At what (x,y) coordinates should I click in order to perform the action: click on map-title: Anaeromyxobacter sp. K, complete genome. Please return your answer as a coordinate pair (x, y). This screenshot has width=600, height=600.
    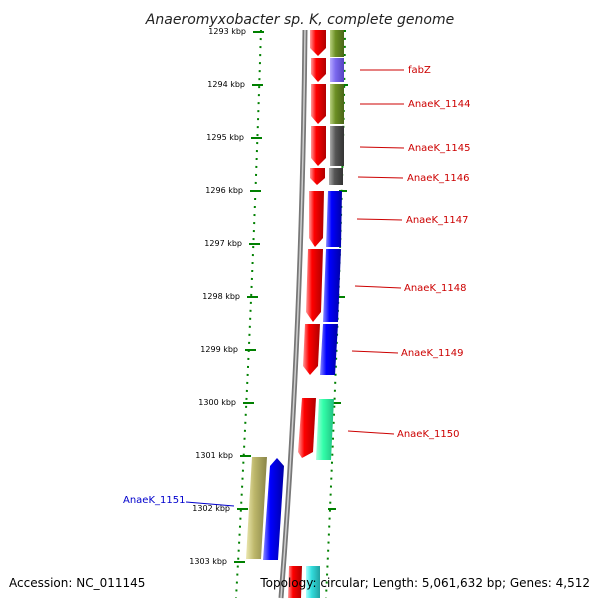
    Looking at the image, I should click on (299, 20).